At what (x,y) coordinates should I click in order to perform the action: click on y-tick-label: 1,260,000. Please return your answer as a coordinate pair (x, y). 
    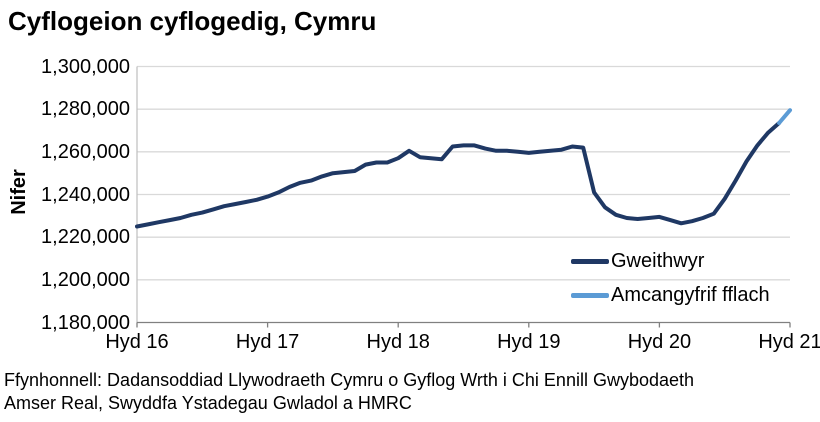
    Looking at the image, I should click on (85, 151).